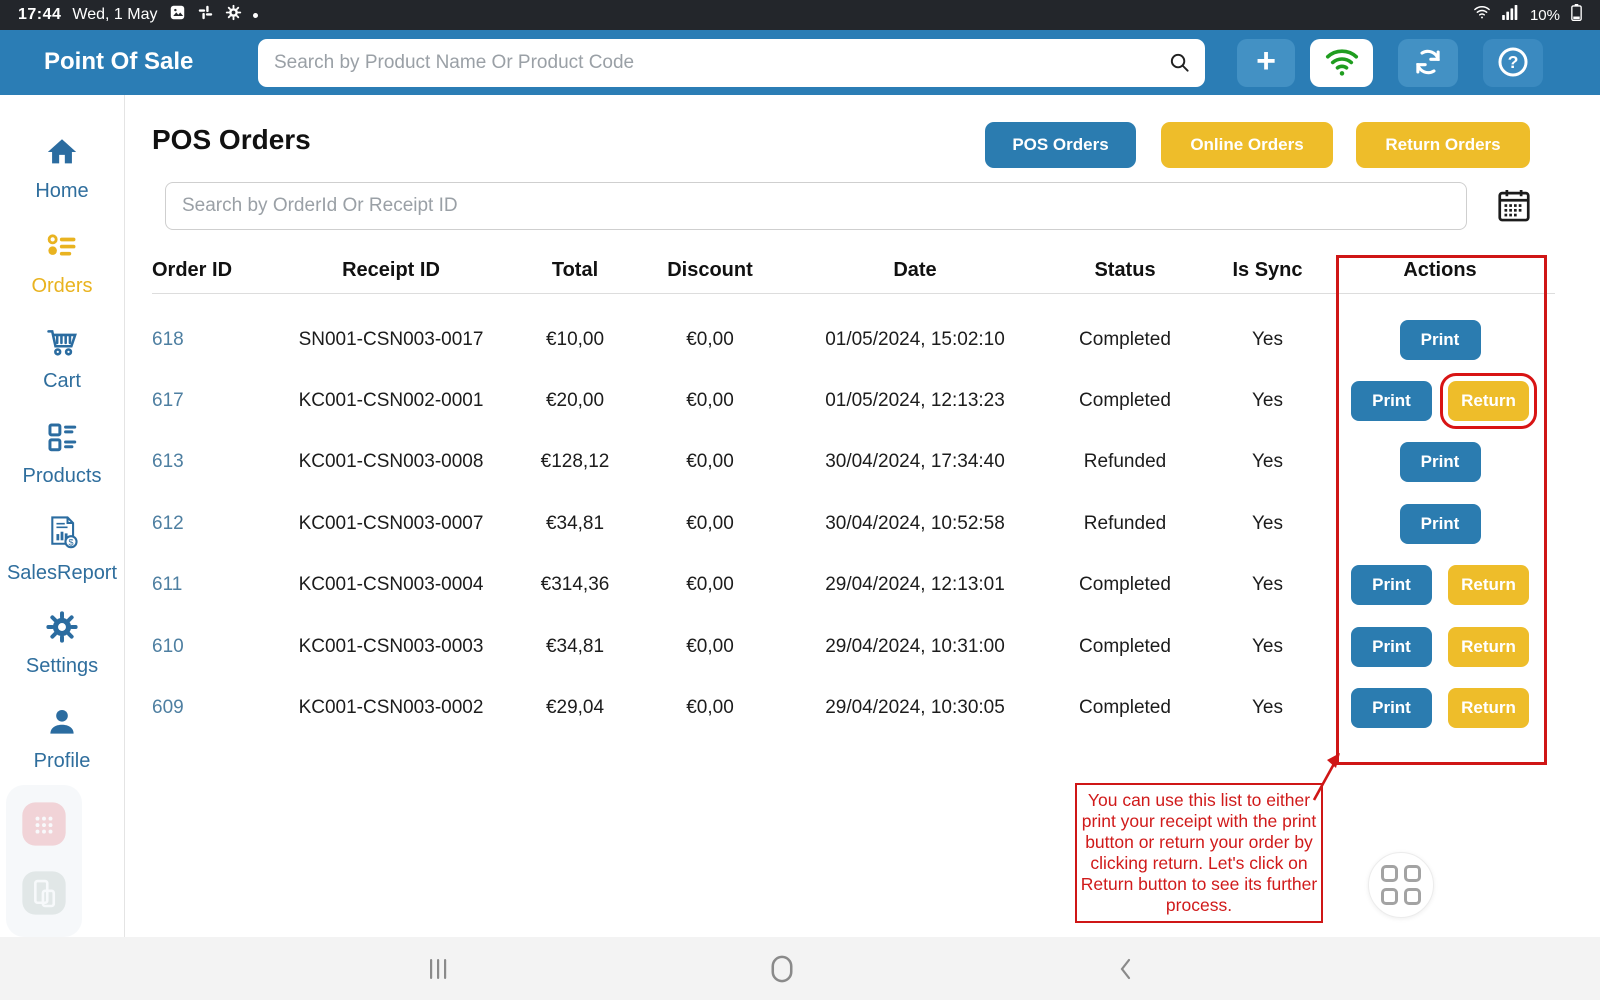  Describe the element at coordinates (575, 339) in the screenshot. I see `total-cell: €10,00` at that location.